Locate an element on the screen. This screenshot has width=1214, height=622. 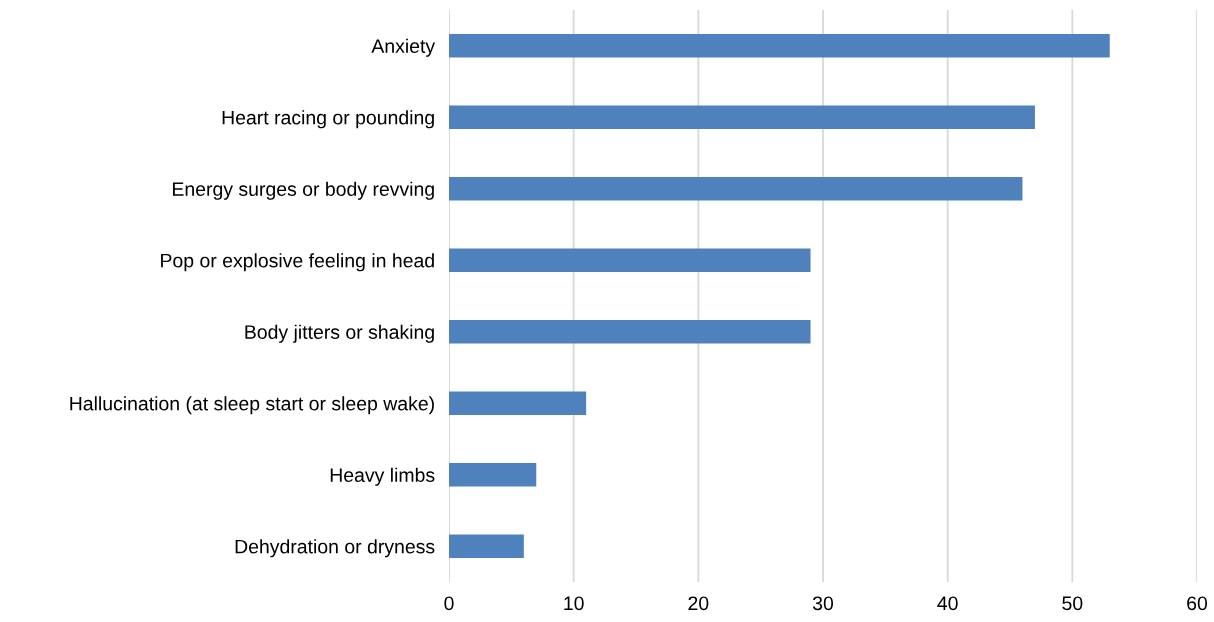
x-tick-label: 10 is located at coordinates (574, 603).